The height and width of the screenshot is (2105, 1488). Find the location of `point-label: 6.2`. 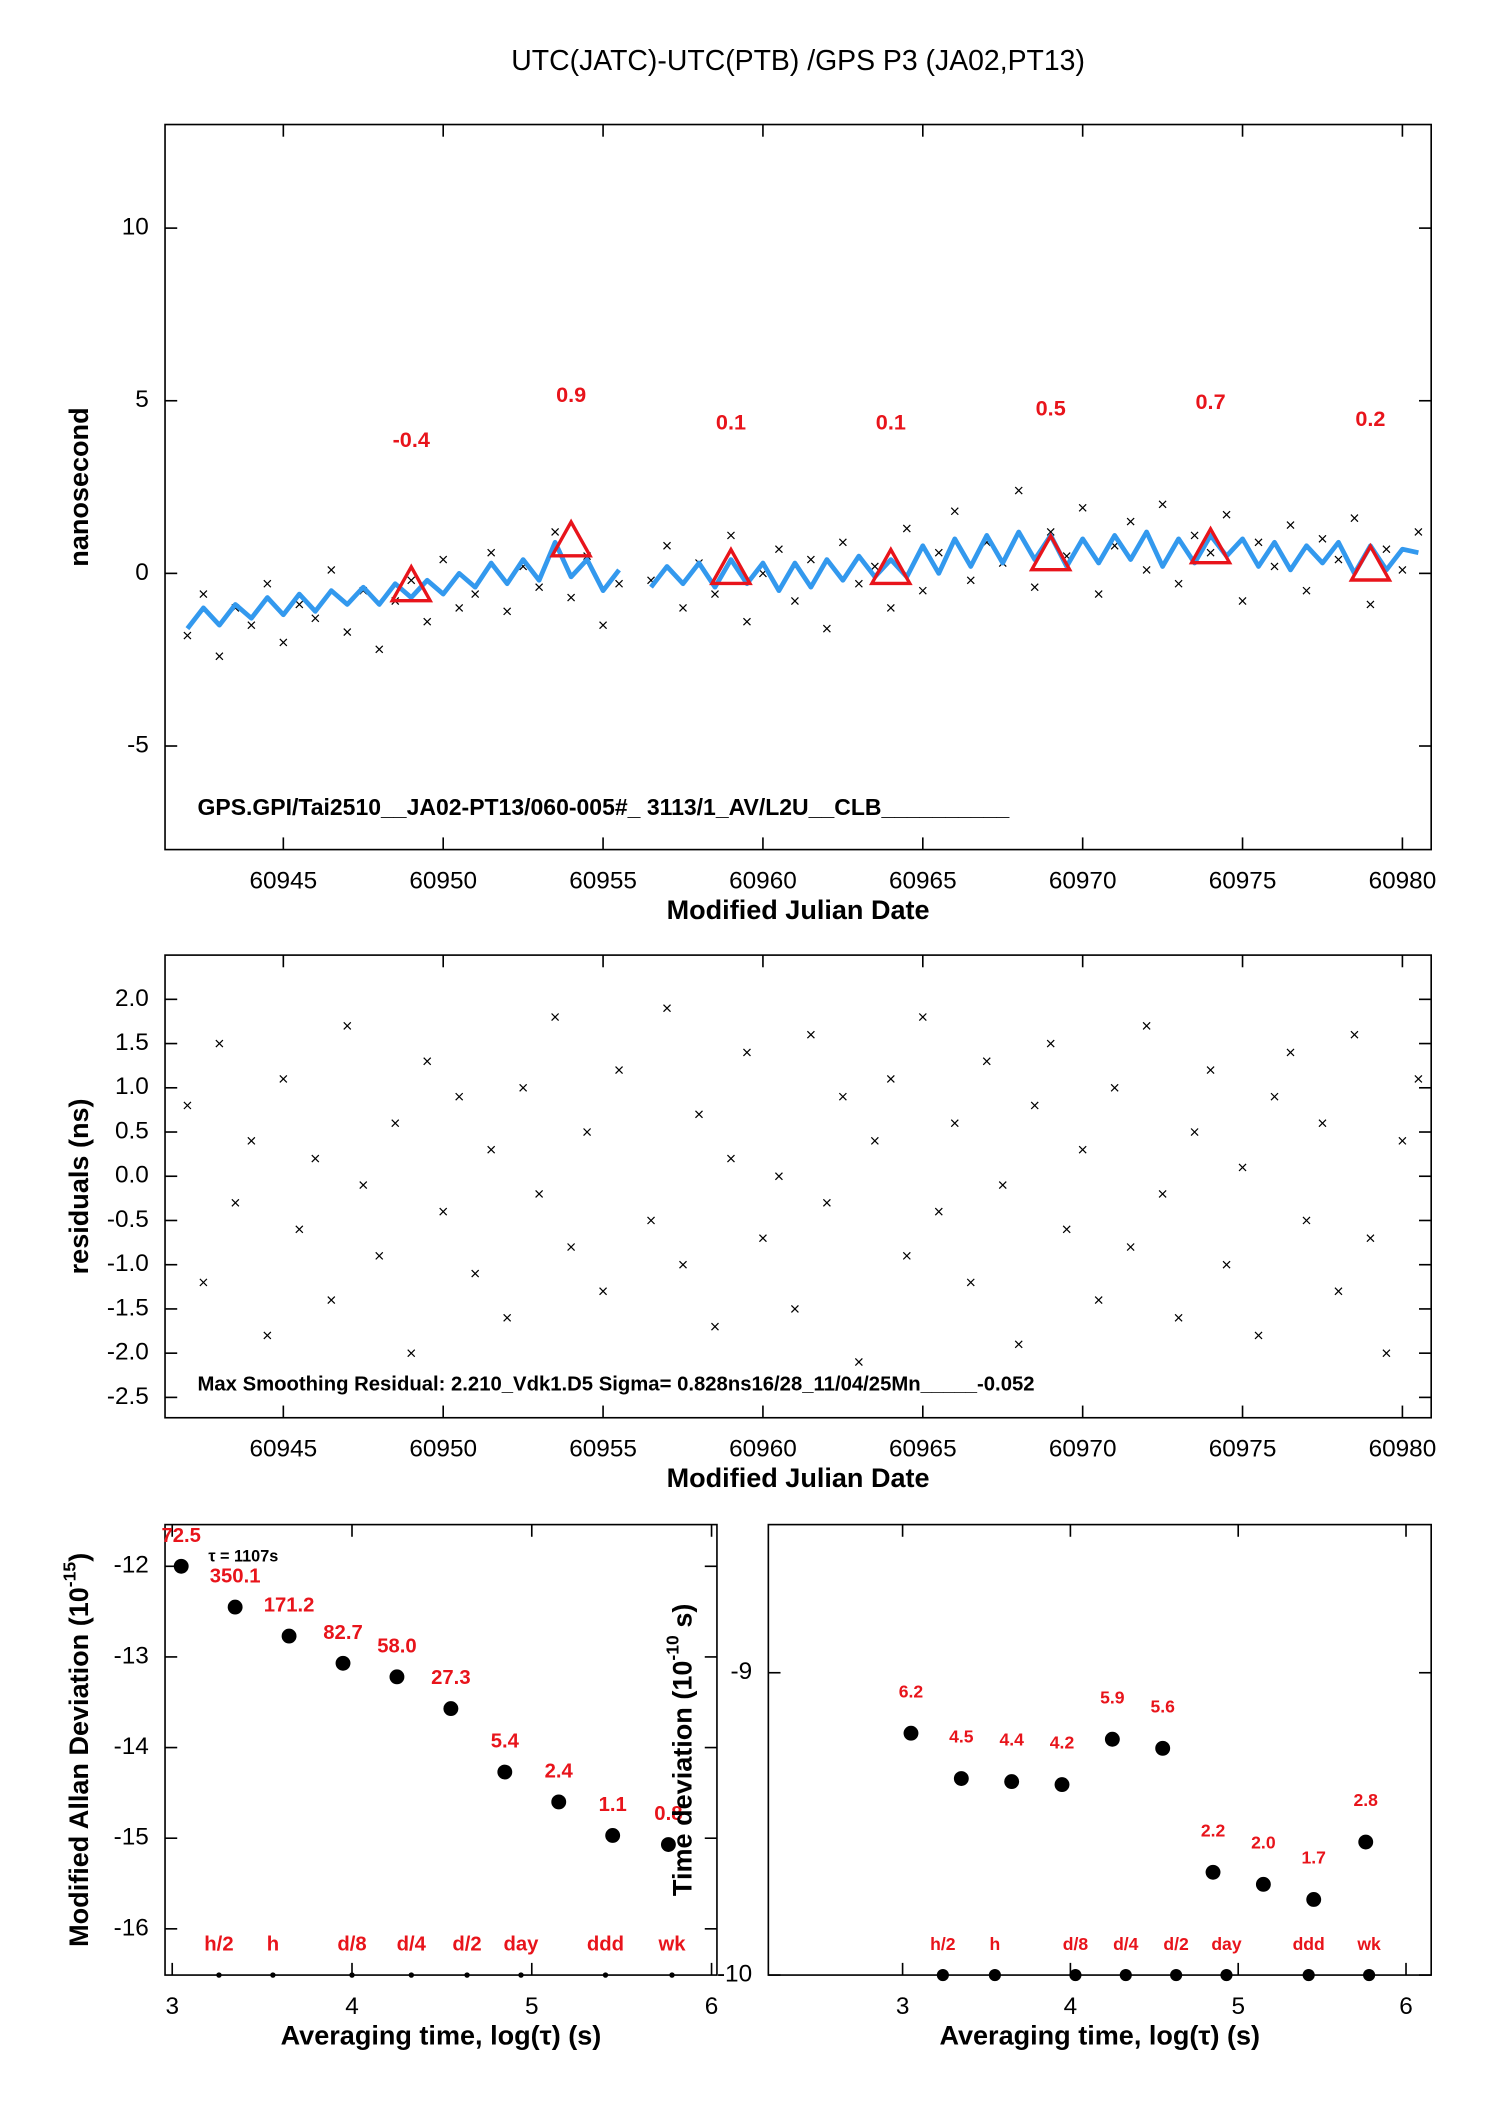

point-label: 6.2 is located at coordinates (911, 1691).